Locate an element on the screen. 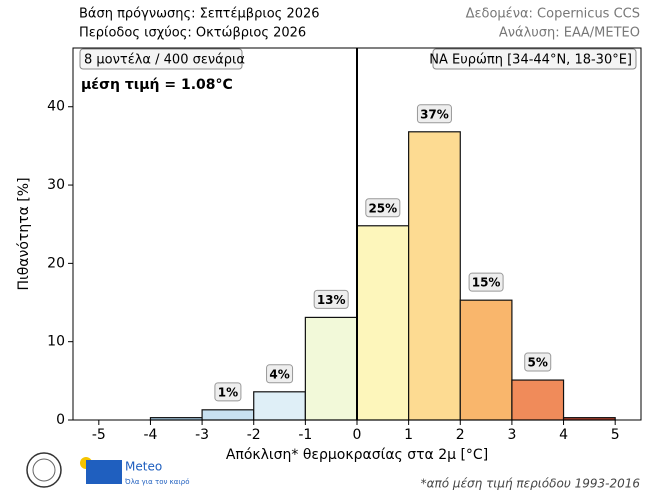 The width and height of the screenshot is (650, 498). value-label: 1% is located at coordinates (228, 392).